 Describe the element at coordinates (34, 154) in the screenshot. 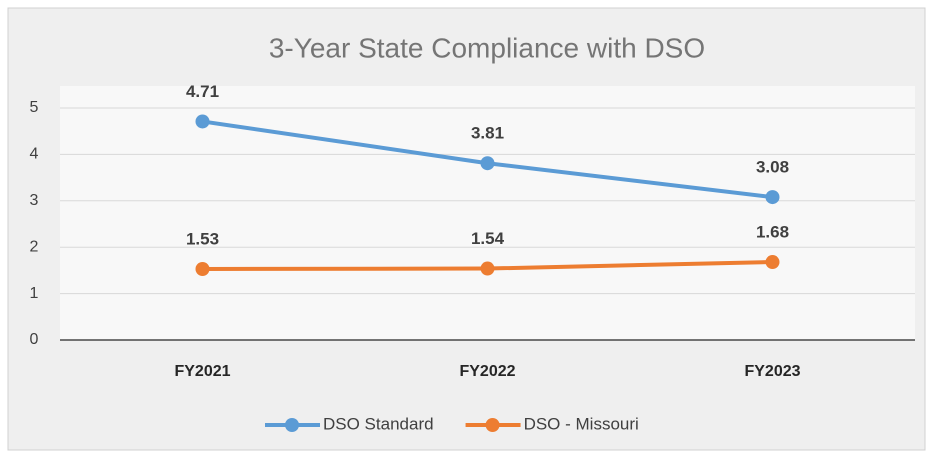

I see `y-tick-label: 4` at that location.